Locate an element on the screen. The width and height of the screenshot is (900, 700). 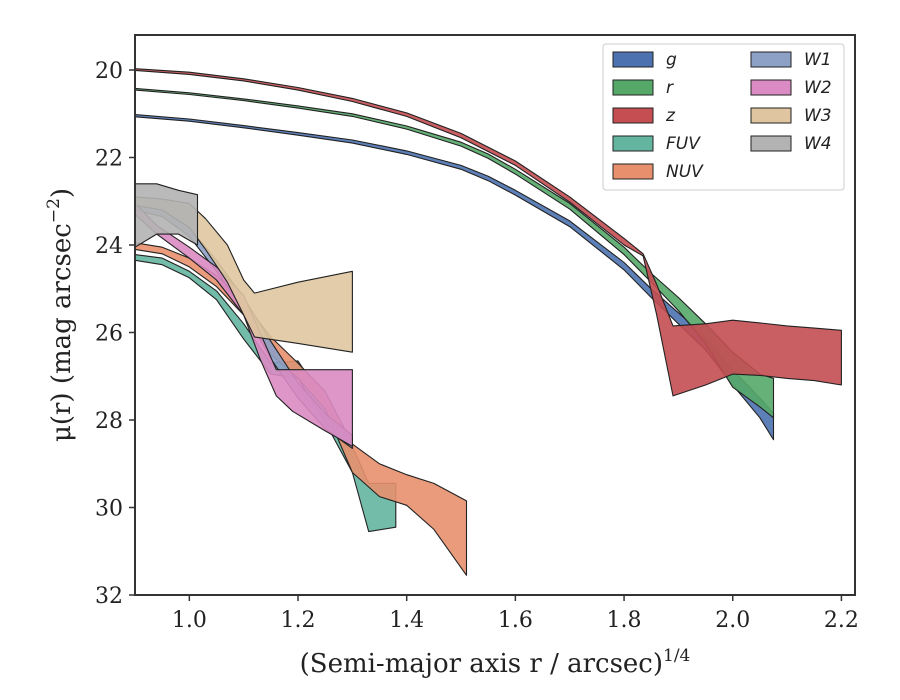
legend-swatch-w3 is located at coordinates (771, 115).